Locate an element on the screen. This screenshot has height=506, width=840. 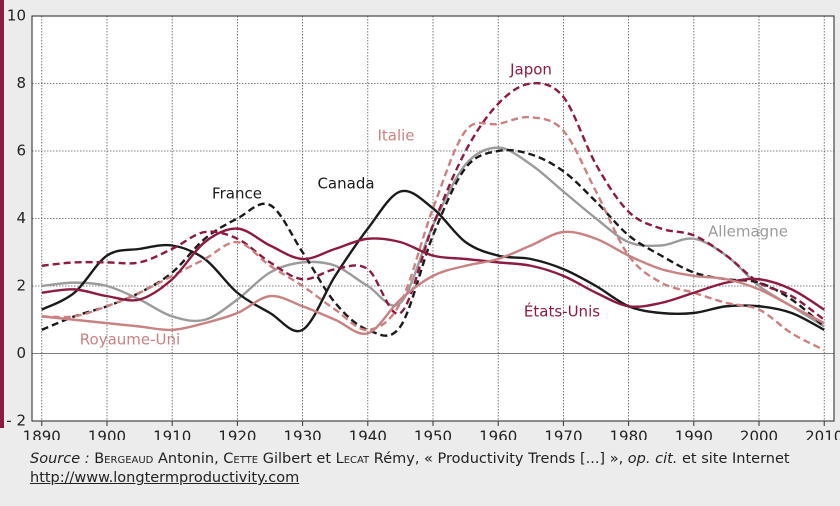
source-link: http://www.longtermproductivity.com is located at coordinates (165, 478).